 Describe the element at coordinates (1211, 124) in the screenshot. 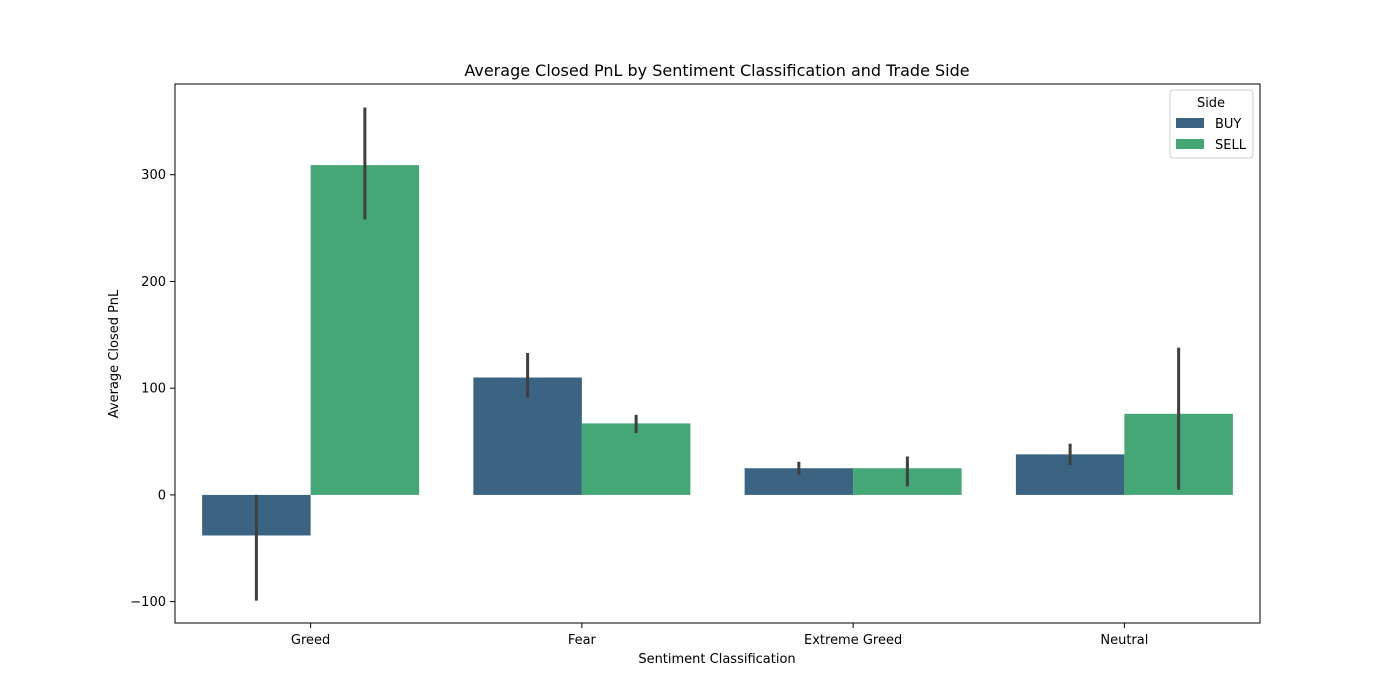

I see `legend: Side BUY SELL` at that location.